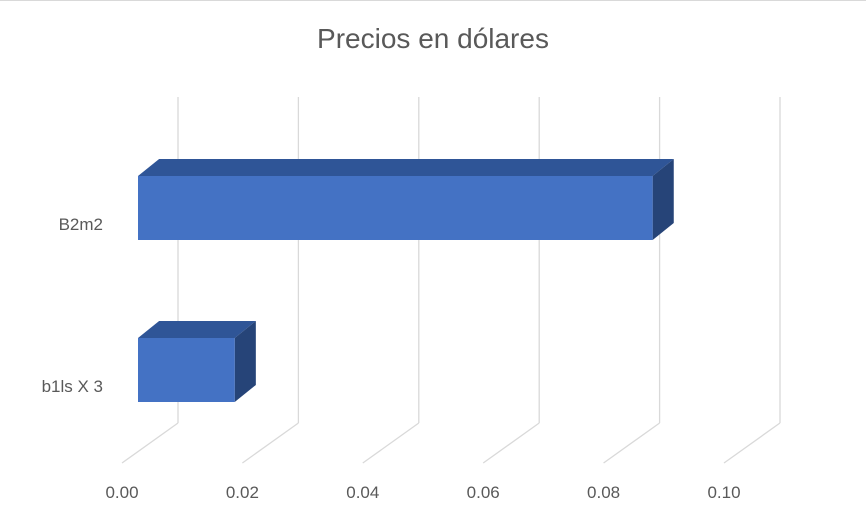 This screenshot has width=866, height=523. What do you see at coordinates (121, 492) in the screenshot?
I see `x-tick-label: 0.00` at bounding box center [121, 492].